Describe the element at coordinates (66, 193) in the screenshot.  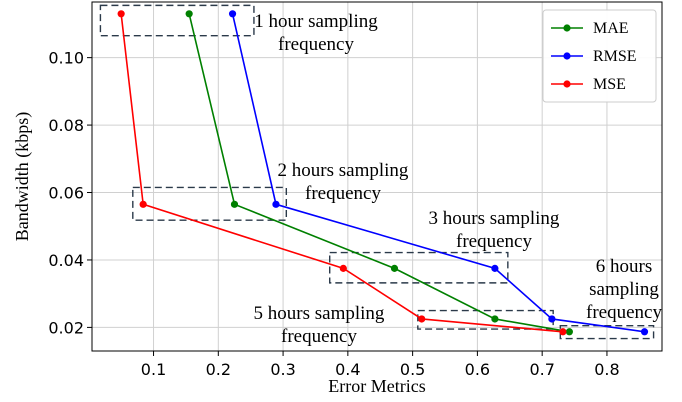
I see `y-tick-label: 0.06` at that location.